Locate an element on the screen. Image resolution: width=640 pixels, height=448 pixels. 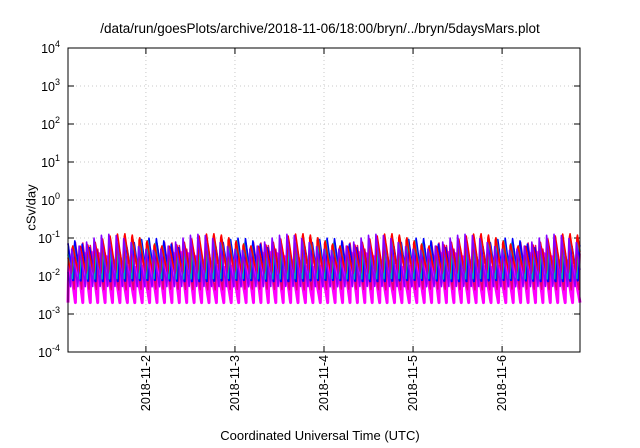
x-tick-label: 2018-11-2 is located at coordinates (145, 383).